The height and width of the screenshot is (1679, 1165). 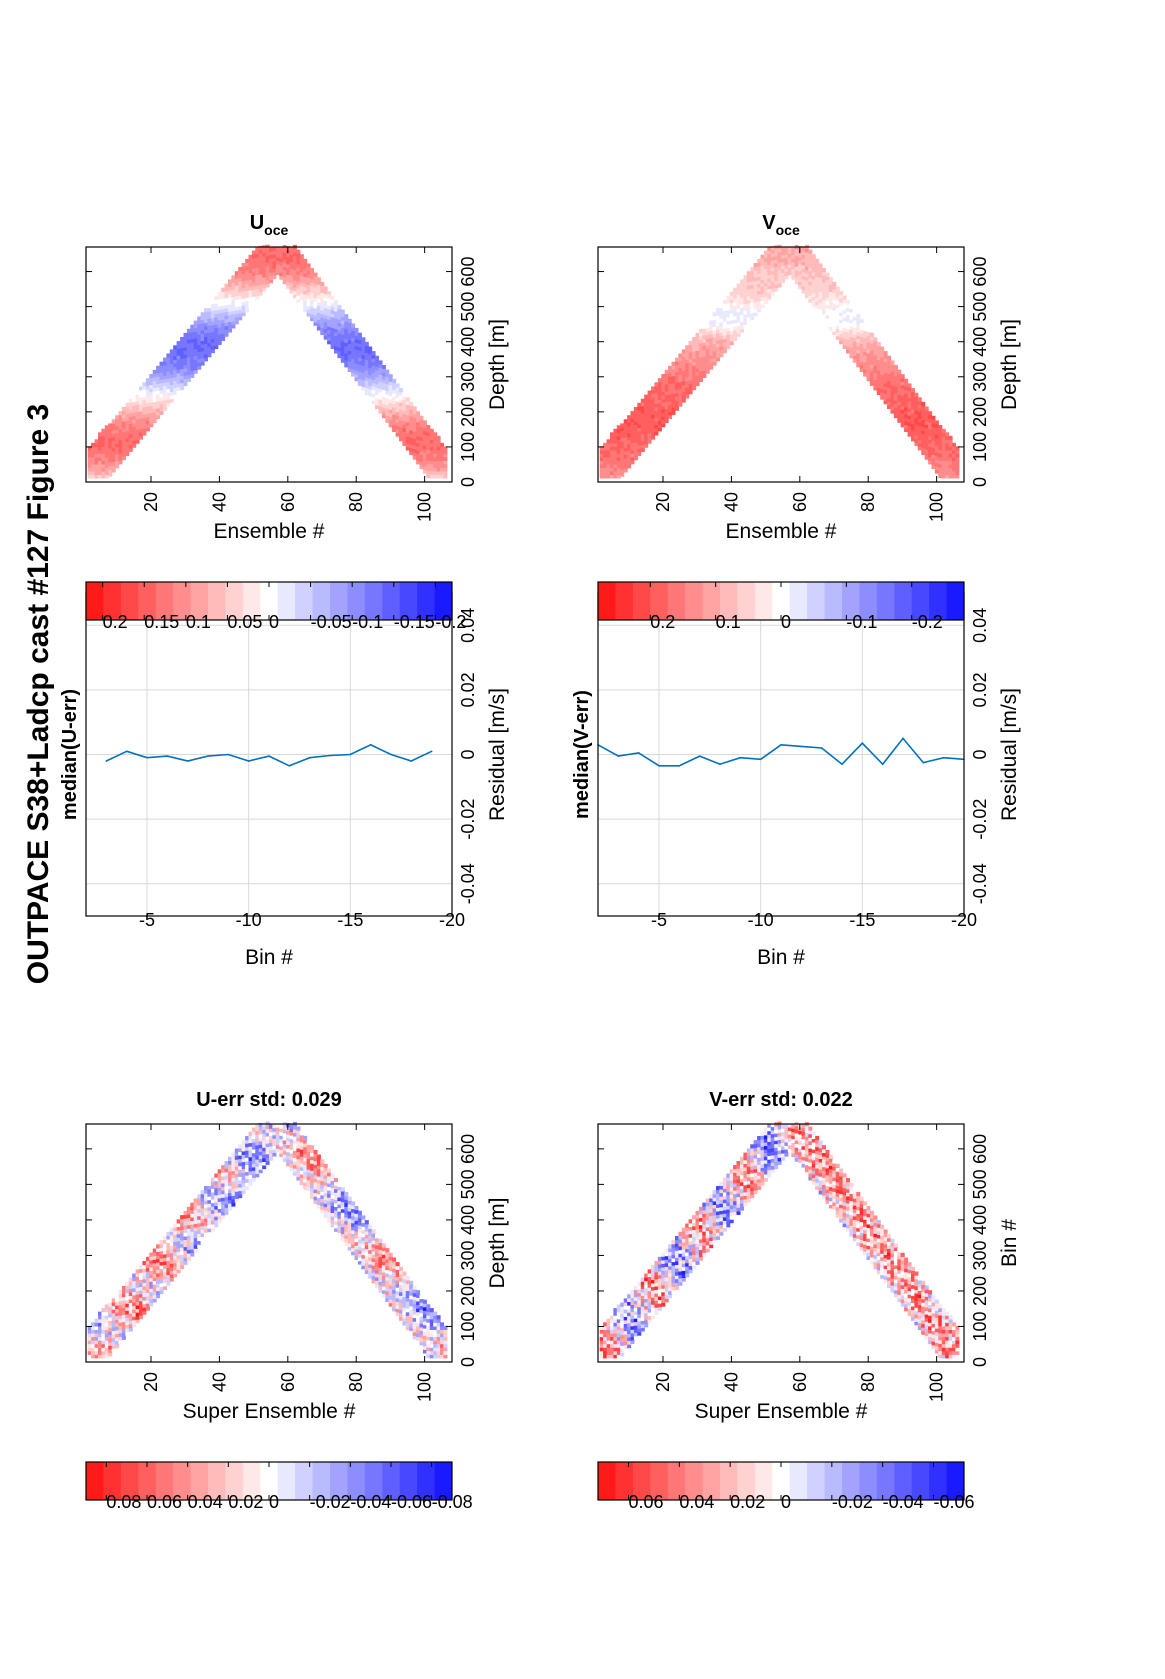 I want to click on colorbar-tick-label: -0.06, so click(x=411, y=1502).